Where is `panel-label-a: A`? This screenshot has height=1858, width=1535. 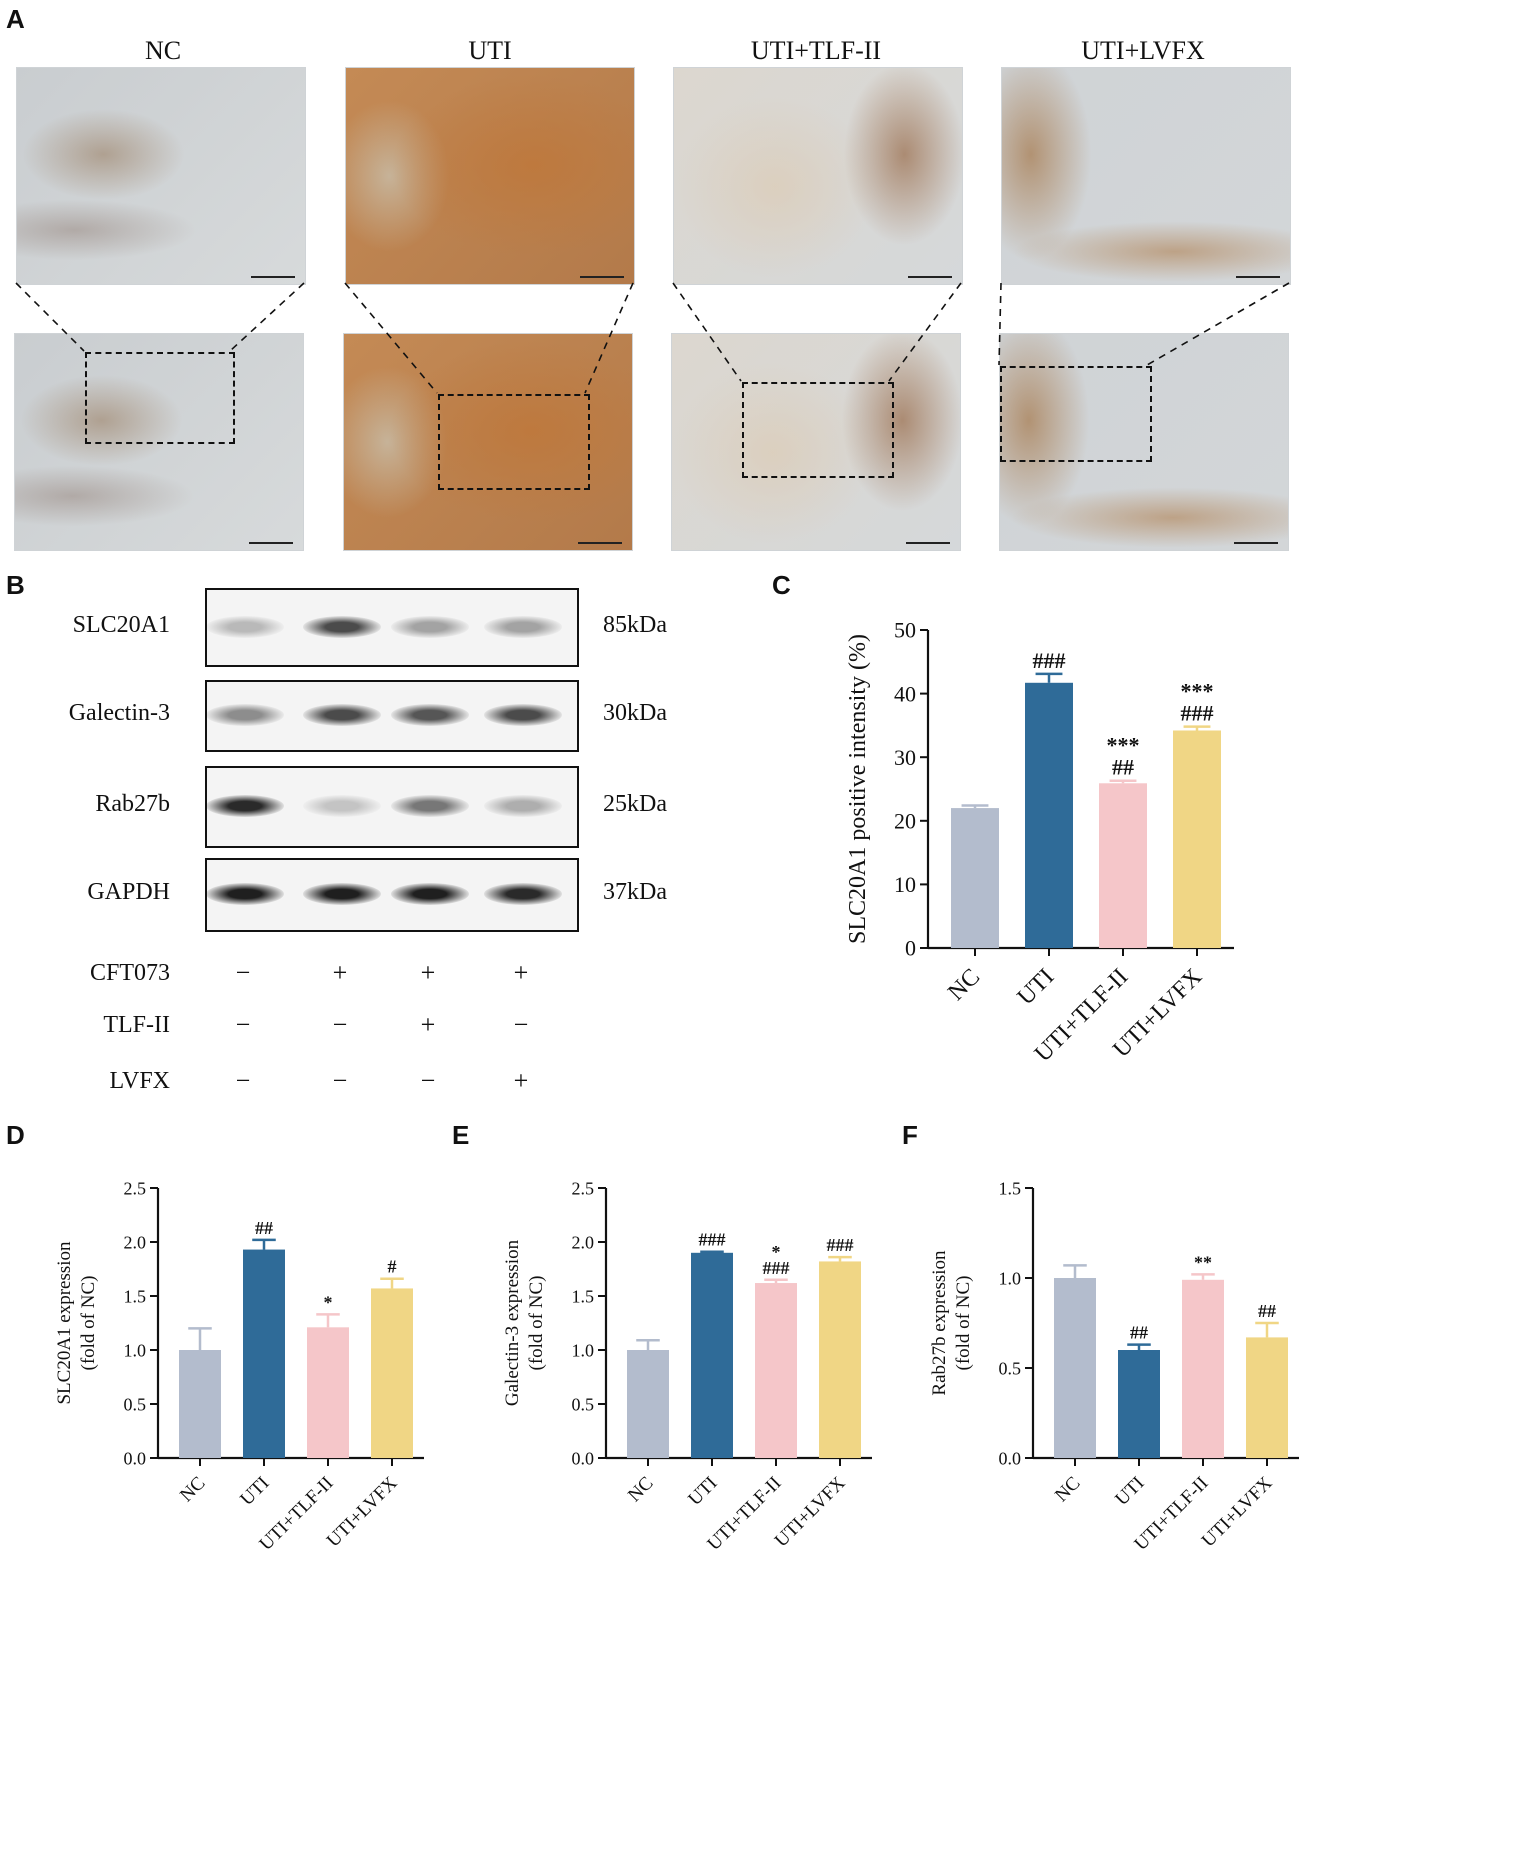
panel-label-a: A is located at coordinates (15, 19).